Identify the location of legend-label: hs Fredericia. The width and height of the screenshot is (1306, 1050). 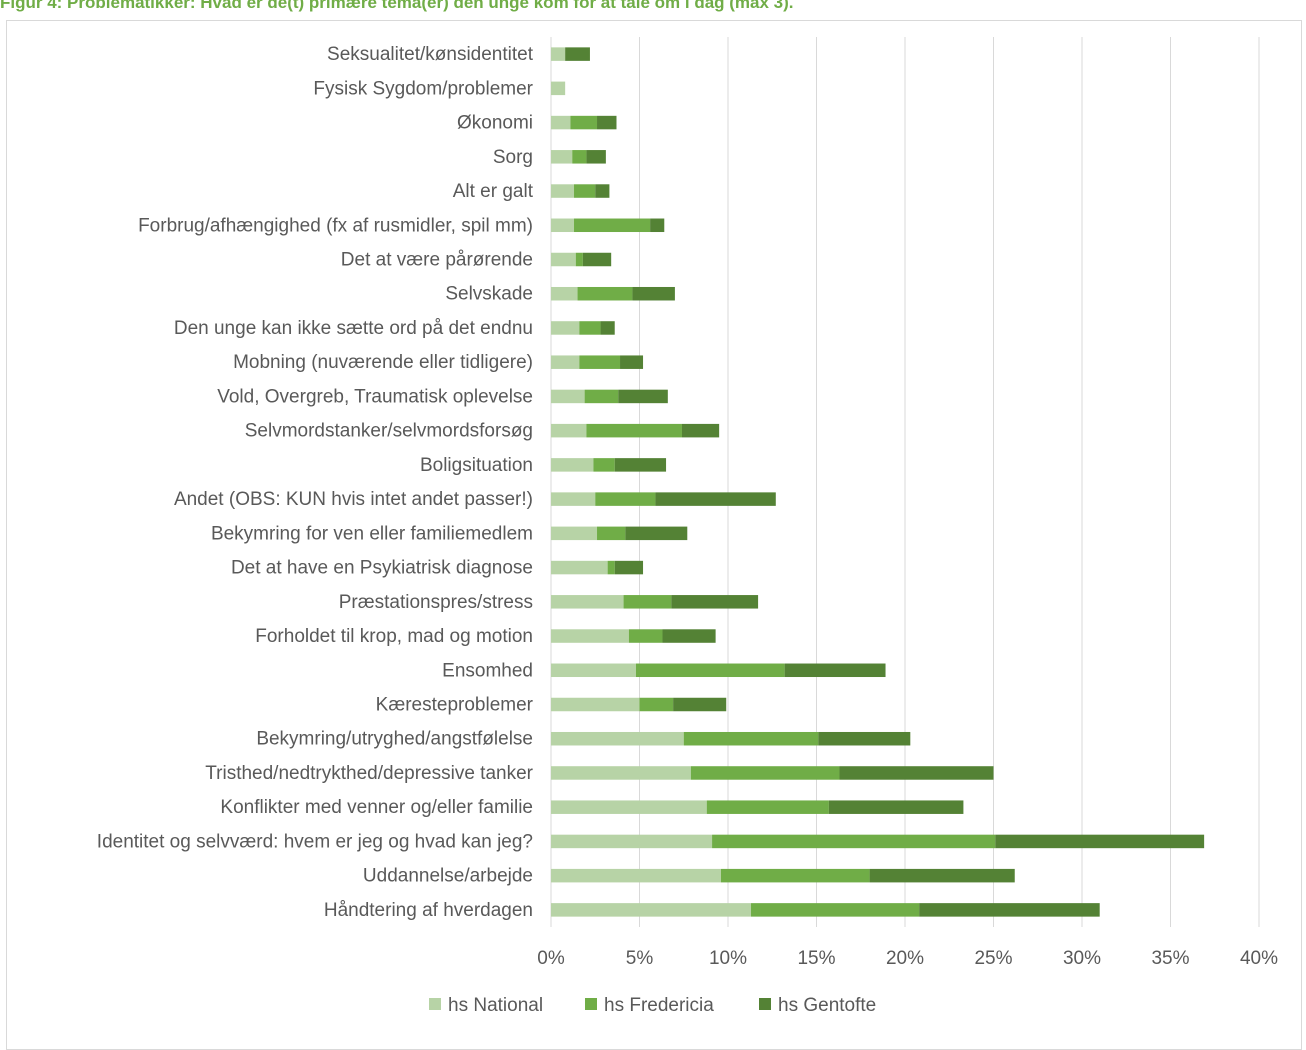
(659, 1005).